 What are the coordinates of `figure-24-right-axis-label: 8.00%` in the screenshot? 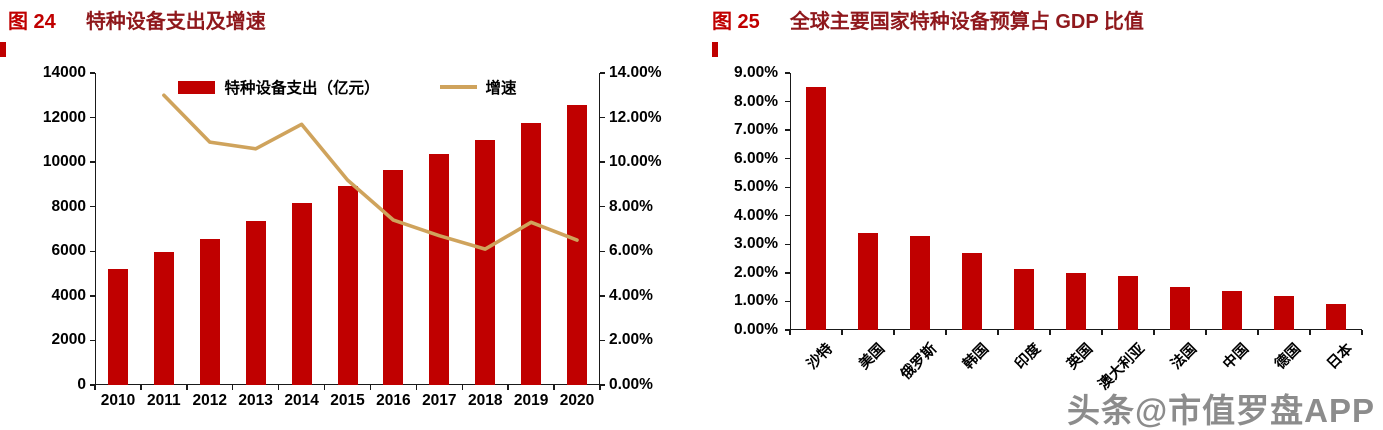 It's located at (631, 206).